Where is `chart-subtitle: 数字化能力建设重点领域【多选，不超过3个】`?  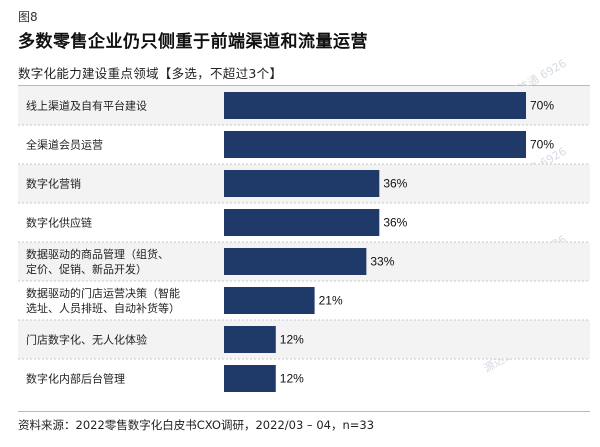 chart-subtitle: 数字化能力建设重点领域【多选，不超过3个】 is located at coordinates (150, 73).